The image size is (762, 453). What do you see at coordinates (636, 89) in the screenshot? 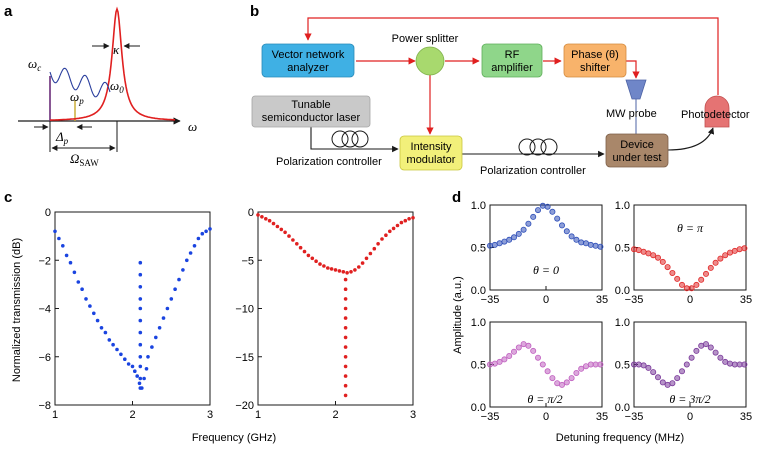
I see `mw-probe` at bounding box center [636, 89].